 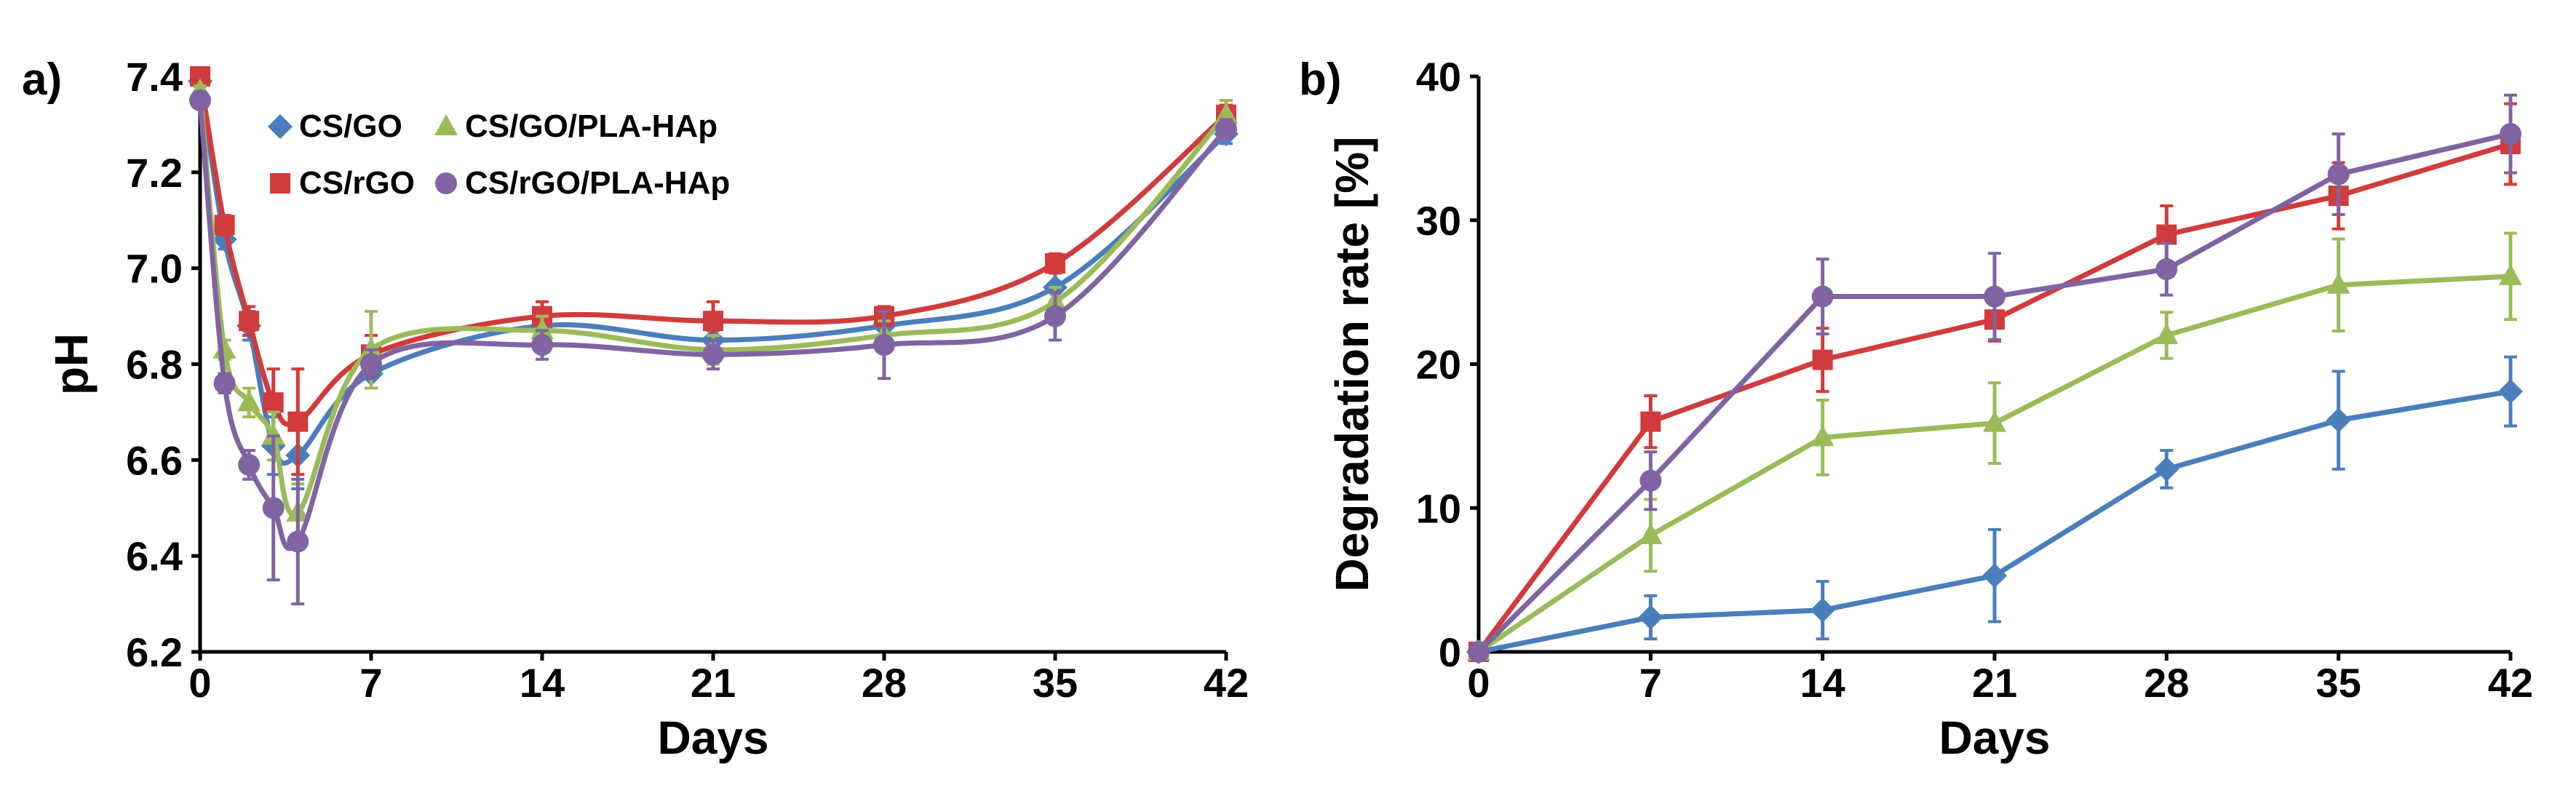 I want to click on a-y-tick-label: 6.4, so click(x=154, y=556).